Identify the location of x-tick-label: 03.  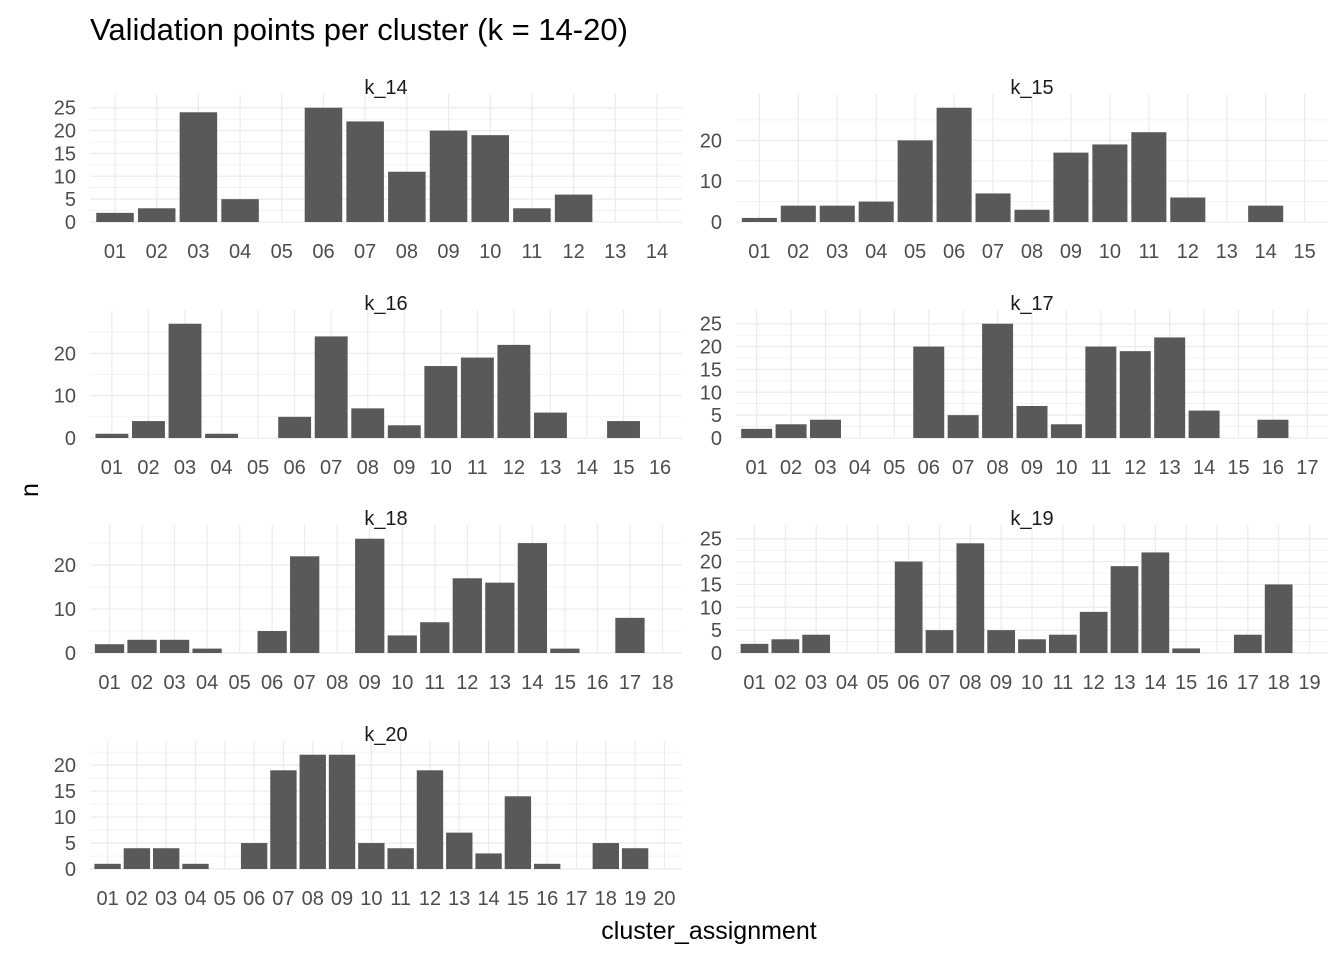
(185, 468).